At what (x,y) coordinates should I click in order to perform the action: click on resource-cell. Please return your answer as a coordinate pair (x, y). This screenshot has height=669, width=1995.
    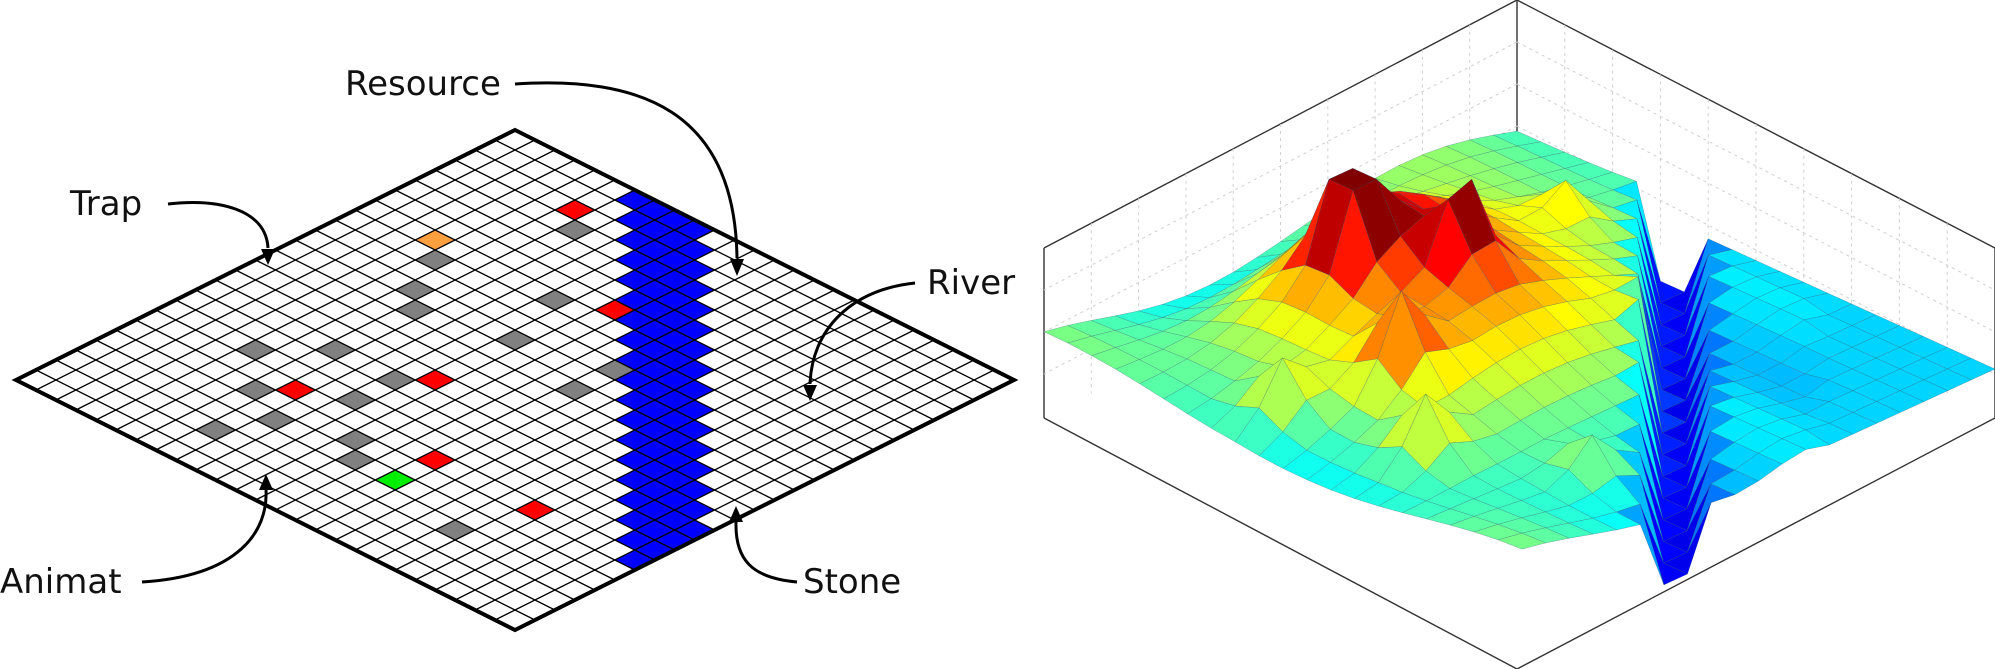
    Looking at the image, I should click on (395, 480).